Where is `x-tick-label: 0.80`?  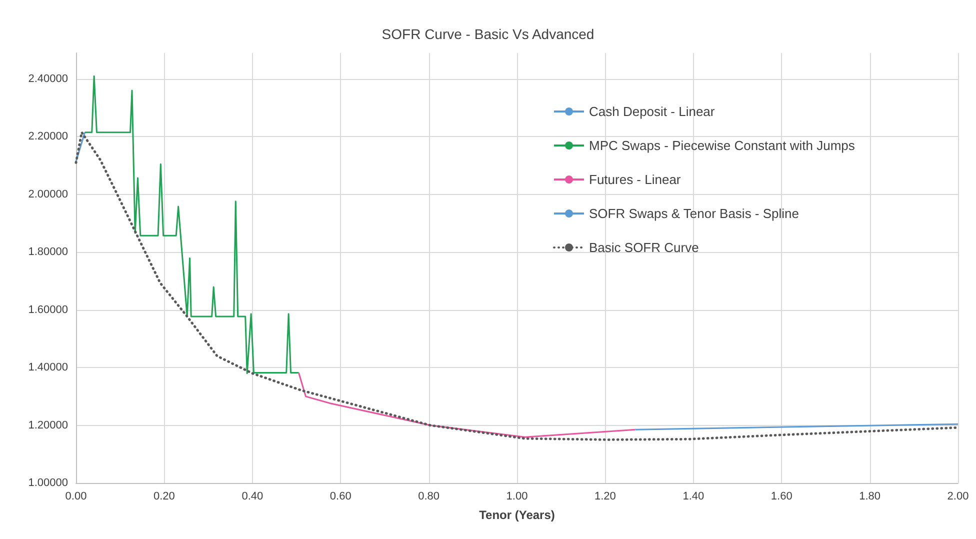 x-tick-label: 0.80 is located at coordinates (429, 496).